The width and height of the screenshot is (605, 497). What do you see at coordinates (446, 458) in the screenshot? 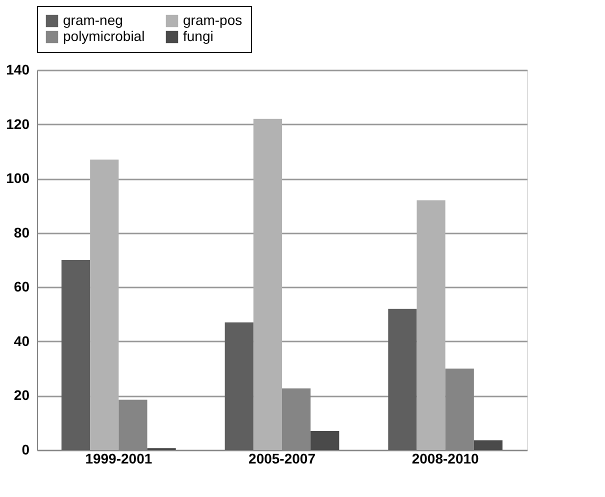
I see `x-tick-label: 2008-2010` at bounding box center [446, 458].